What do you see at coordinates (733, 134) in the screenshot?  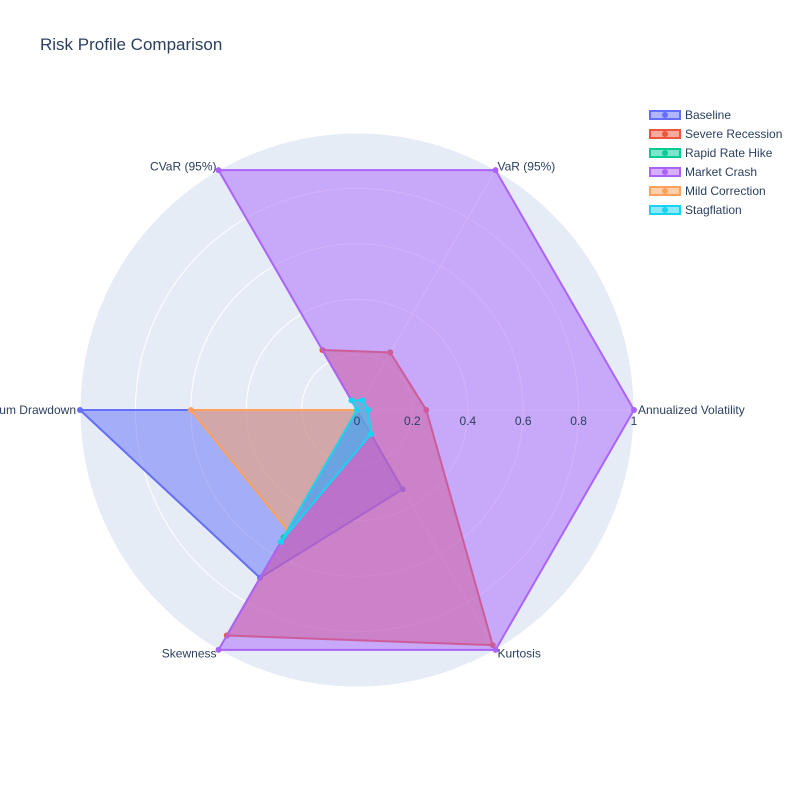 I see `legend-label: Severe Recession` at bounding box center [733, 134].